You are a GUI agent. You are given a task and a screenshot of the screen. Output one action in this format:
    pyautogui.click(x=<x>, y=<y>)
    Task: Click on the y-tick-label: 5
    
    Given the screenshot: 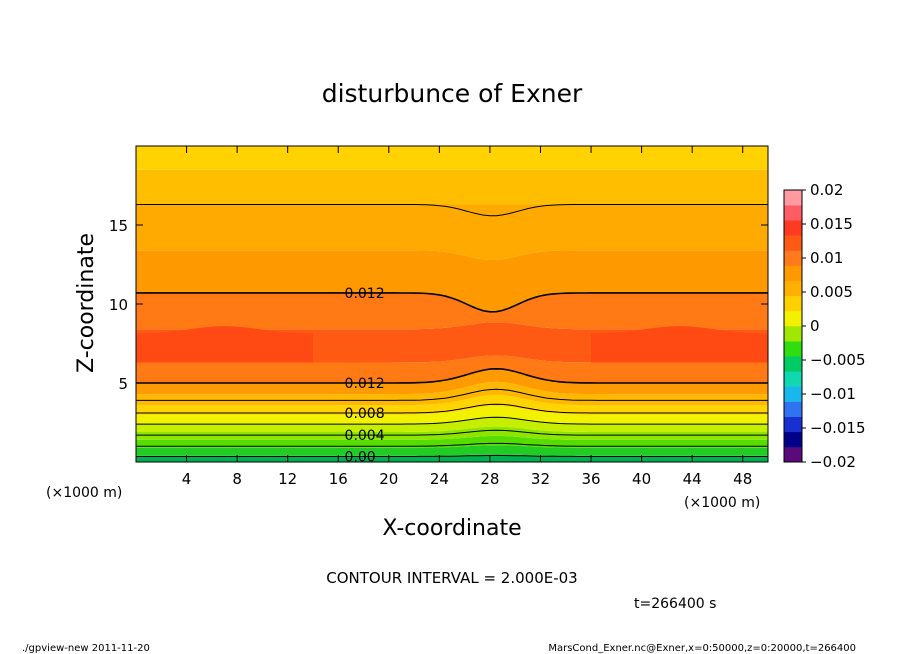 What is the action you would take?
    pyautogui.click(x=123, y=384)
    